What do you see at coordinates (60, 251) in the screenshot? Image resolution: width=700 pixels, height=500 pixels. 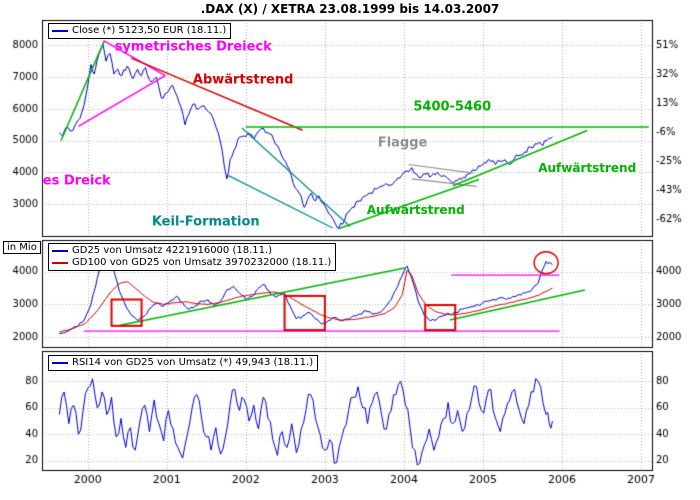 I see `gd25-line-swatch` at bounding box center [60, 251].